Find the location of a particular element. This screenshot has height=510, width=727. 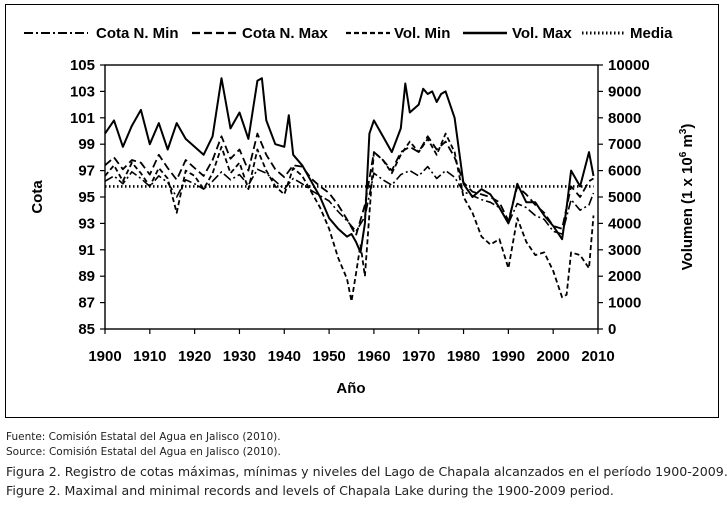

legend-label: Cota N. Max is located at coordinates (285, 33).